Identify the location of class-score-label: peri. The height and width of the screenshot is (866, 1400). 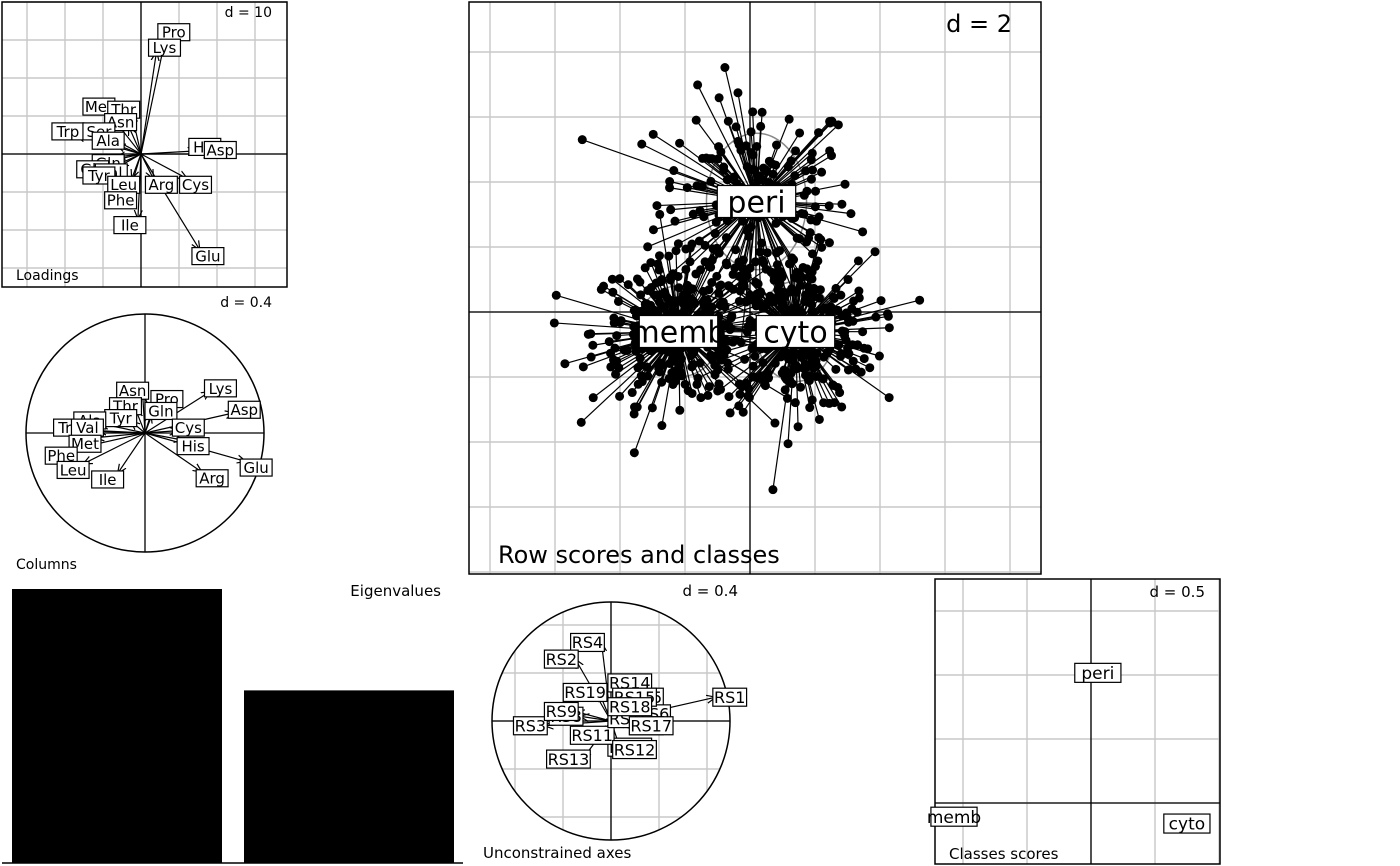
(1098, 673).